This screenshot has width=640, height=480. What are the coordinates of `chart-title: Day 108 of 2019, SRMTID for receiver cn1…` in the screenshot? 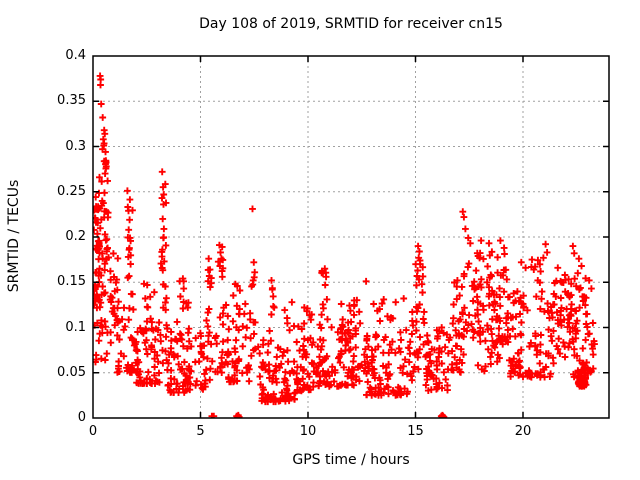 It's located at (351, 24).